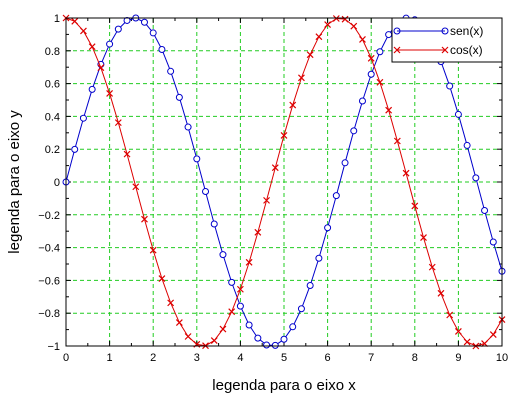 The width and height of the screenshot is (508, 400). Describe the element at coordinates (466, 50) in the screenshot. I see `legend-label-cos: cos(x)` at that location.